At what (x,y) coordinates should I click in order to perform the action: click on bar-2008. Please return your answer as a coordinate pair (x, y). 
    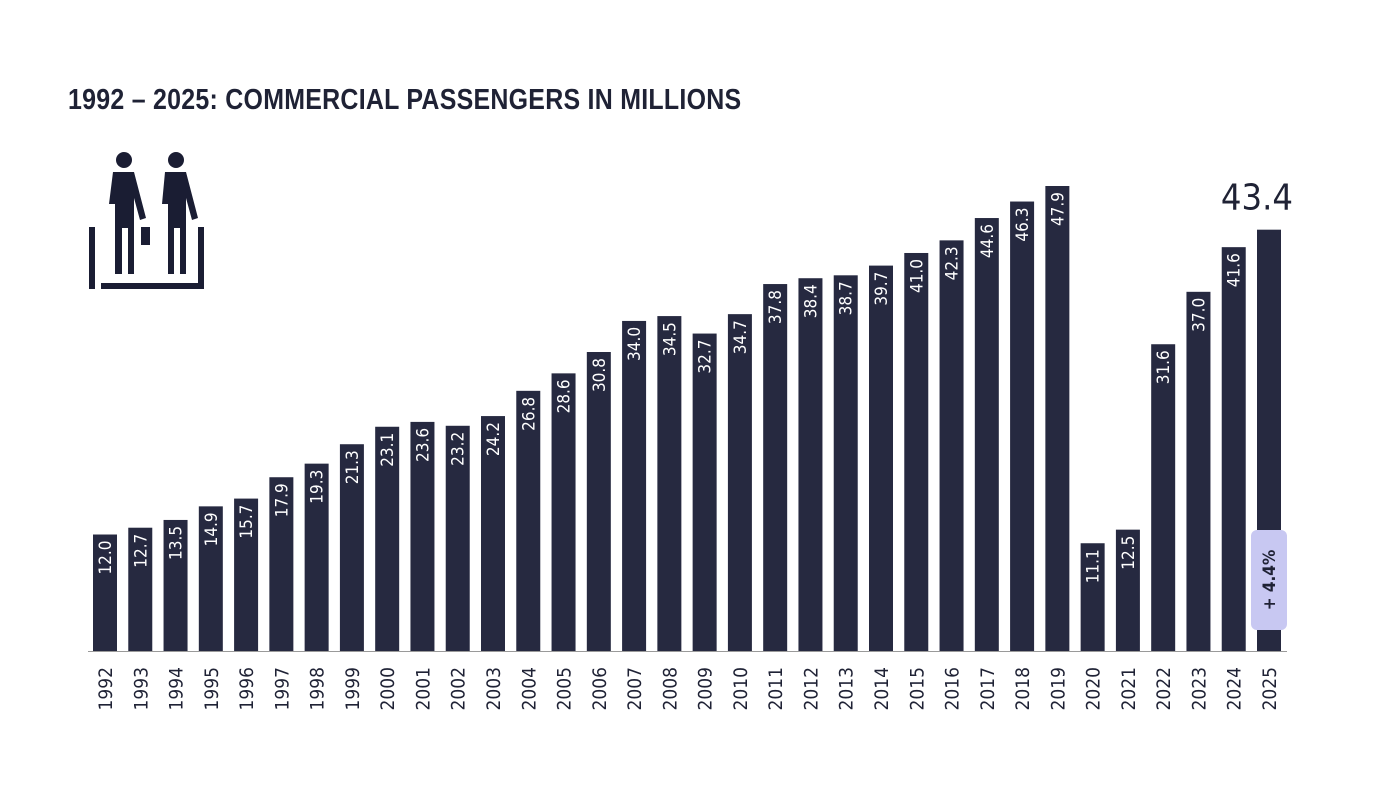
    Looking at the image, I should click on (669, 483).